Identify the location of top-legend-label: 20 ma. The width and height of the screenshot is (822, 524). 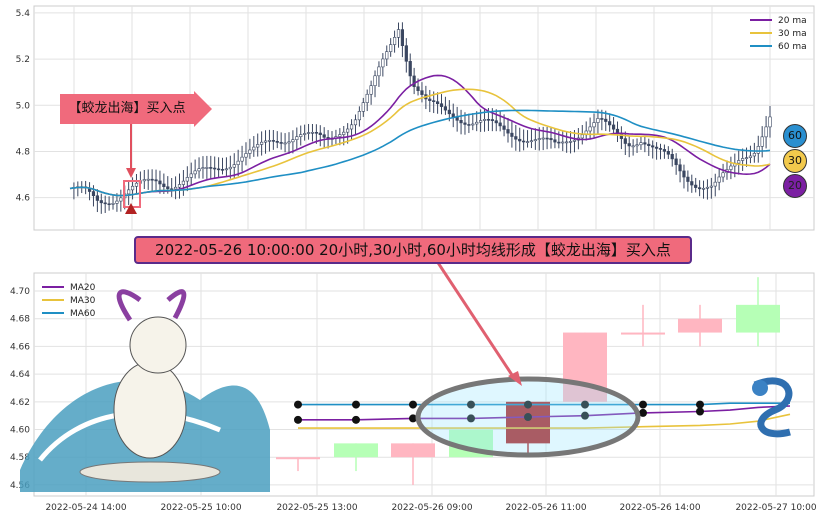
(792, 21).